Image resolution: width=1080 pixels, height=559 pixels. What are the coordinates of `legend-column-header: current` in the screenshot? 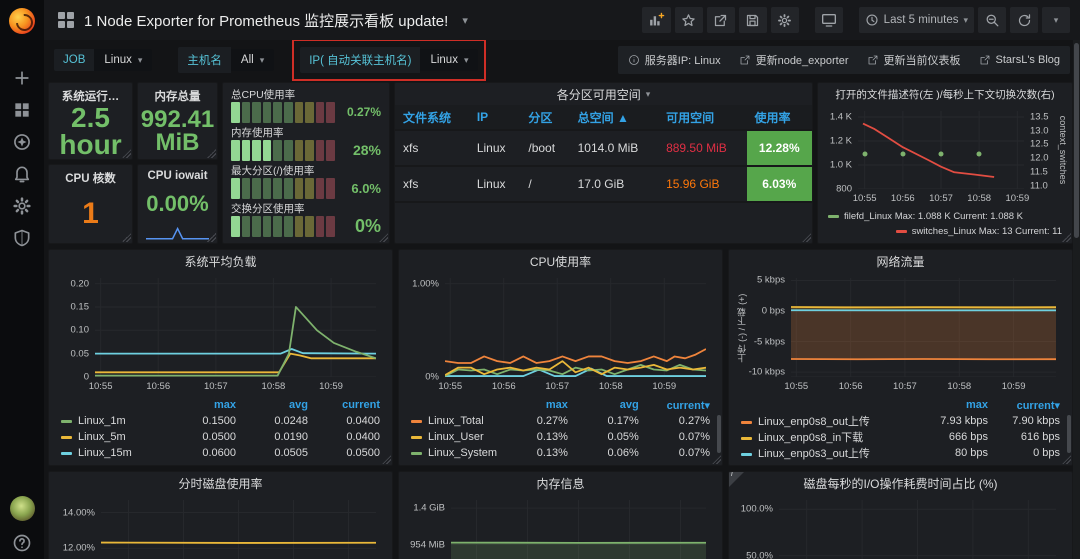 It's located at (361, 405).